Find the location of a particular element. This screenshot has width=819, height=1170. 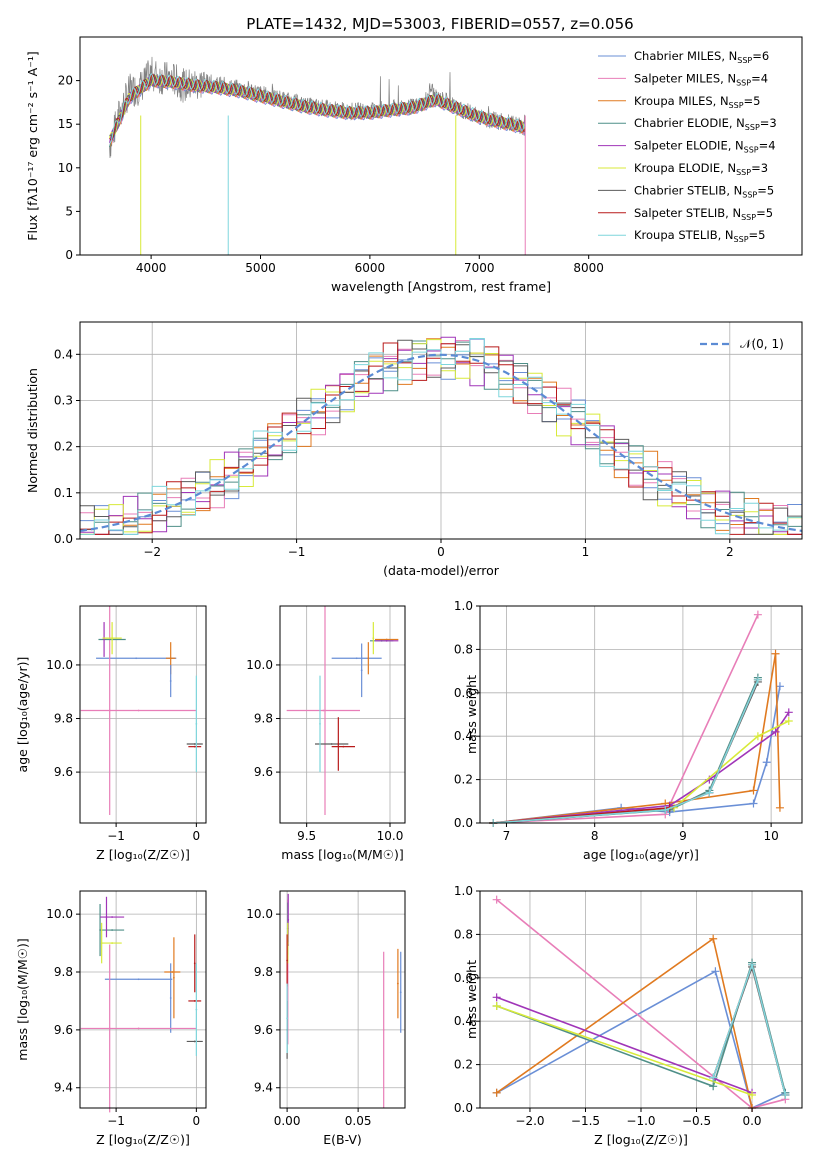

x-tick-label: 4000 is located at coordinates (151, 268).